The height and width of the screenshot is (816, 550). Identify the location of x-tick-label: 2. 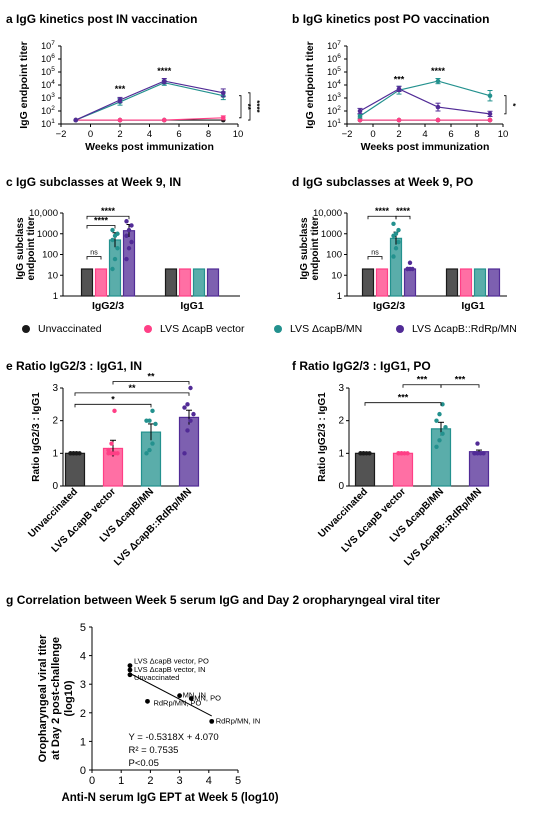
(398, 134).